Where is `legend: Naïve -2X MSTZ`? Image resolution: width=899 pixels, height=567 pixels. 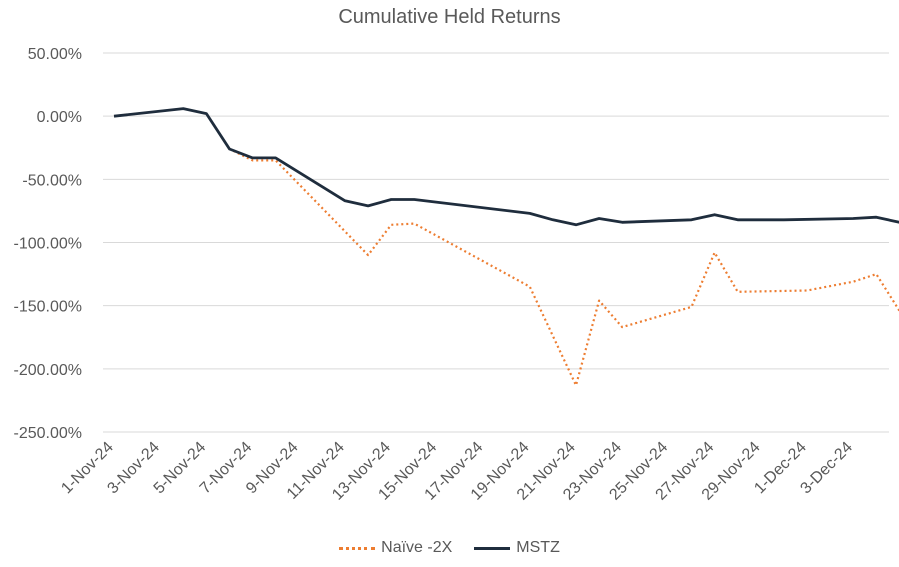 legend: Naïve -2X MSTZ is located at coordinates (449, 548).